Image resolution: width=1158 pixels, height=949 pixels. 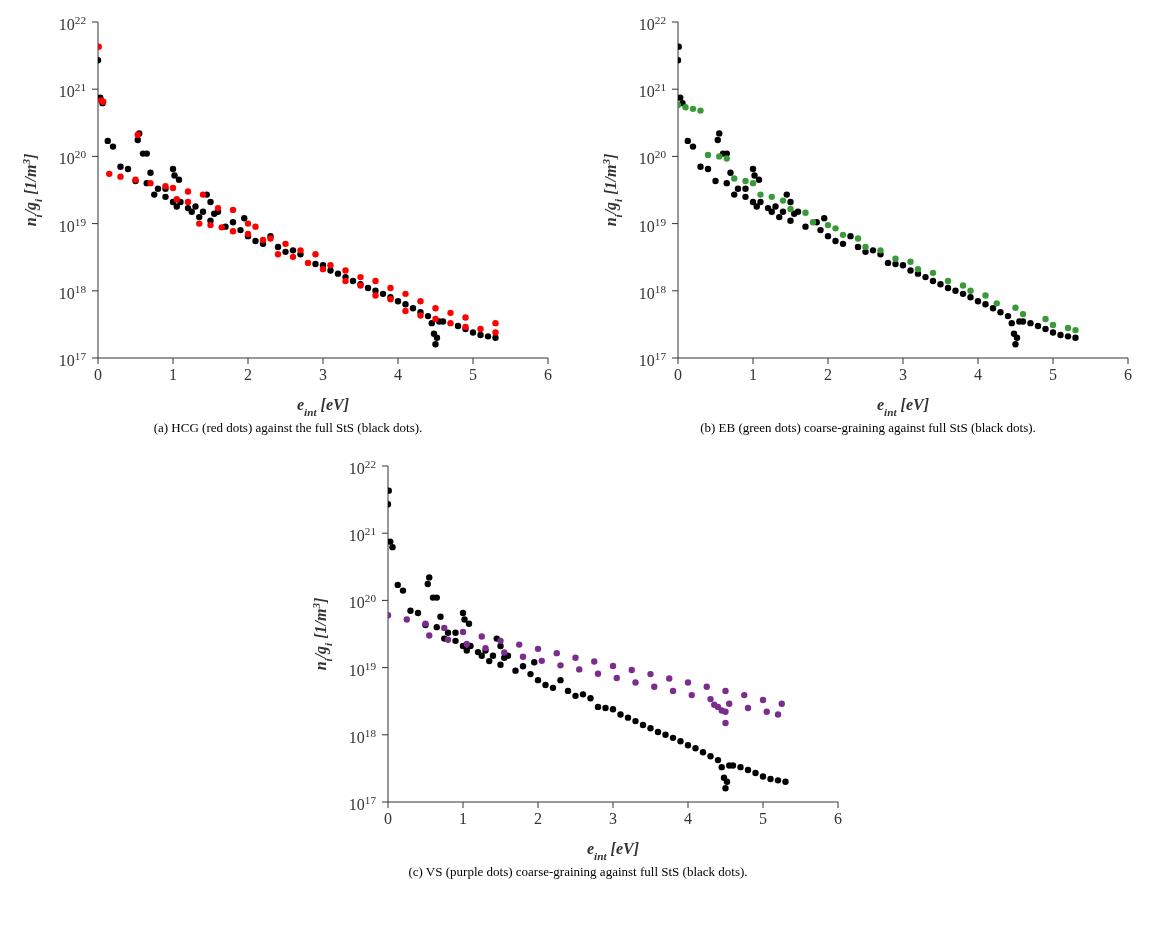 I want to click on text: (c) VS (purple dots) coarse-graining against full StS (black dots)., so click(x=578, y=872).